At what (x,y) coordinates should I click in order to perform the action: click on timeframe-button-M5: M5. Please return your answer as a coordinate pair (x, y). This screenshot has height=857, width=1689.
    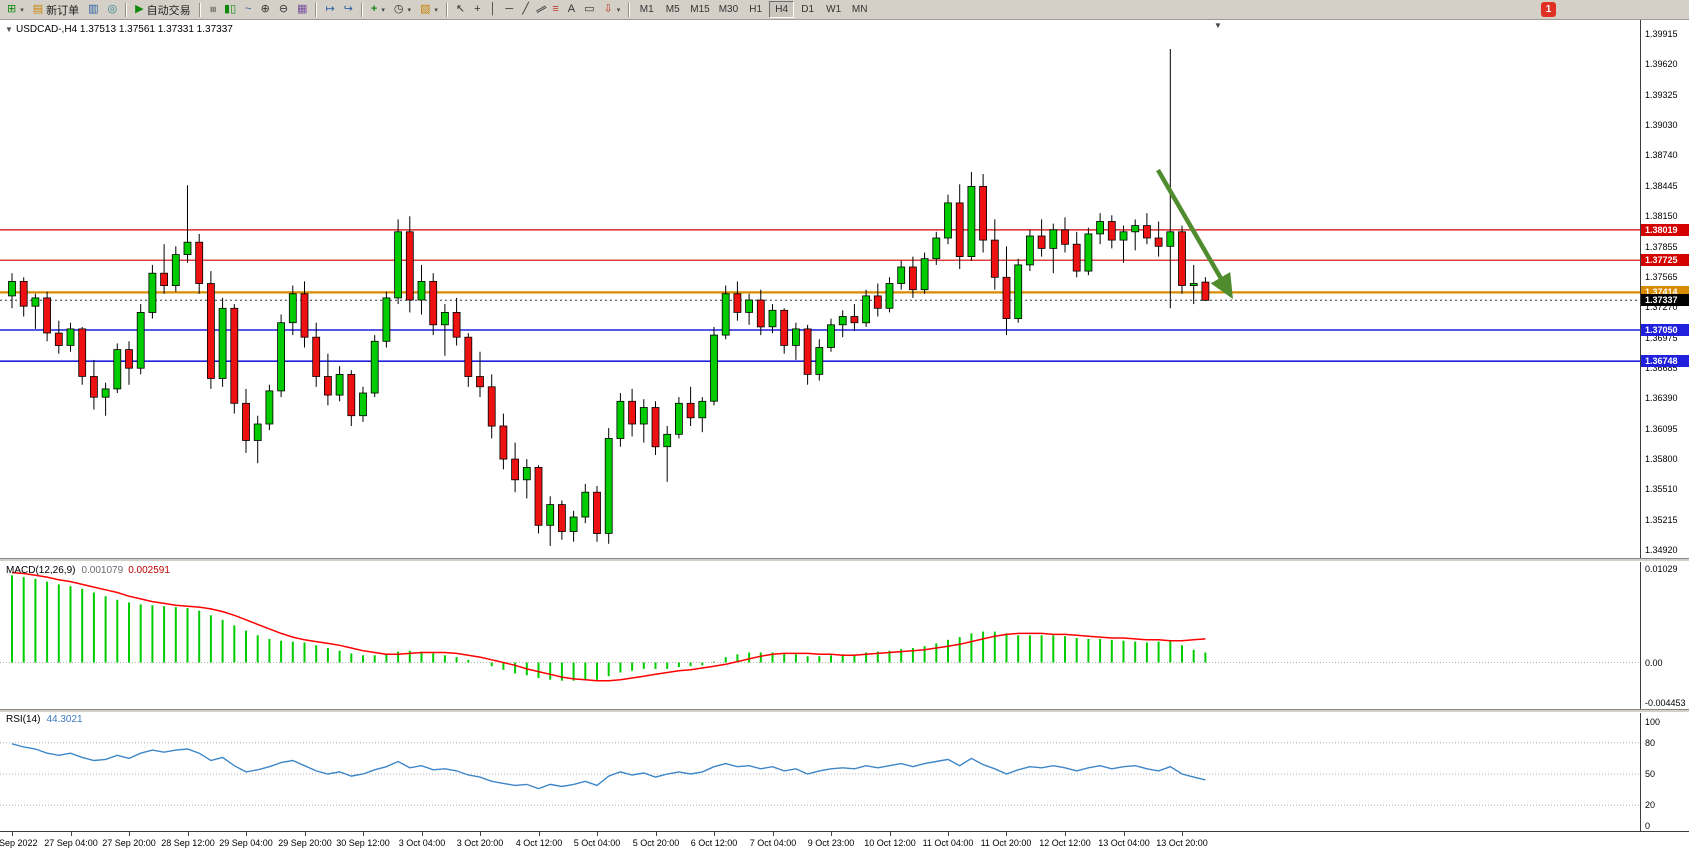
    Looking at the image, I should click on (672, 9).